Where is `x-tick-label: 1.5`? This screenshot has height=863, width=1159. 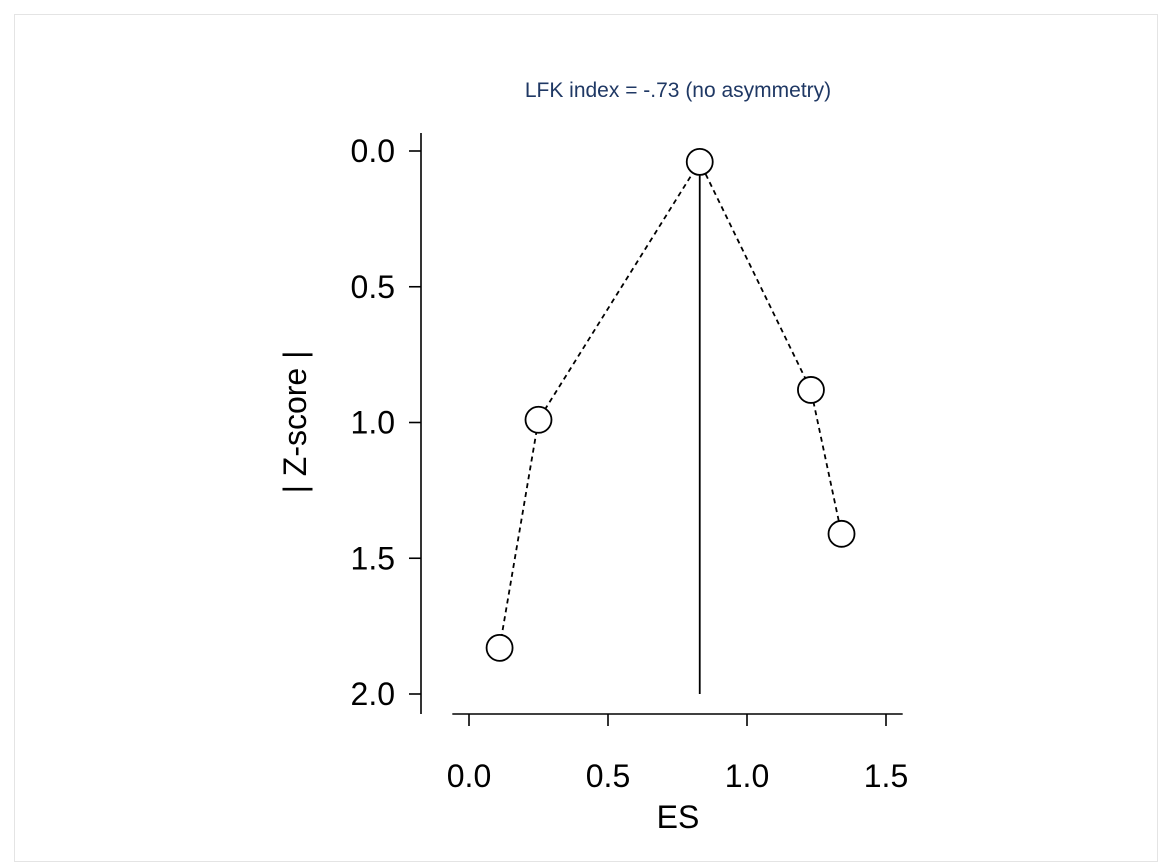
x-tick-label: 1.5 is located at coordinates (886, 776).